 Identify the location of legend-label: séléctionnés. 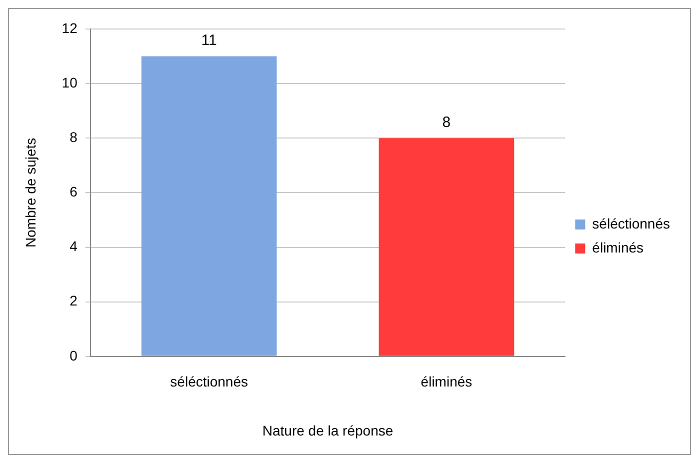
(631, 223).